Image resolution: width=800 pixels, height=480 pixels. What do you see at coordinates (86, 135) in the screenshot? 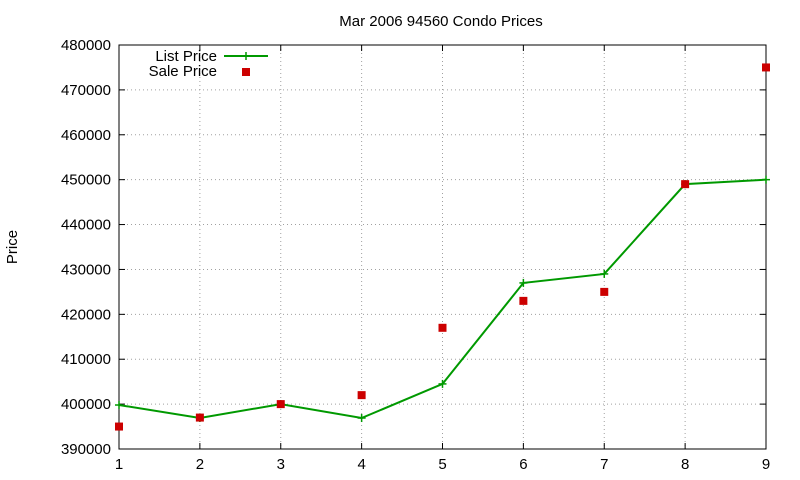
I see `y-tick-label: 460000` at bounding box center [86, 135].